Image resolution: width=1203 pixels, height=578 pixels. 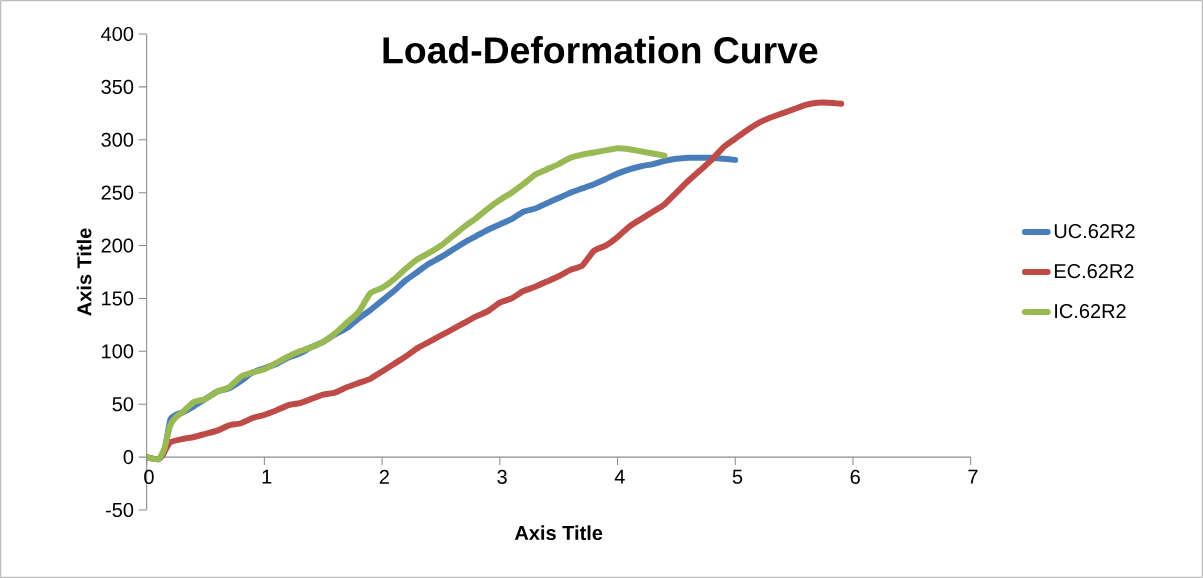 I want to click on x-tick-label: 4, so click(x=619, y=476).